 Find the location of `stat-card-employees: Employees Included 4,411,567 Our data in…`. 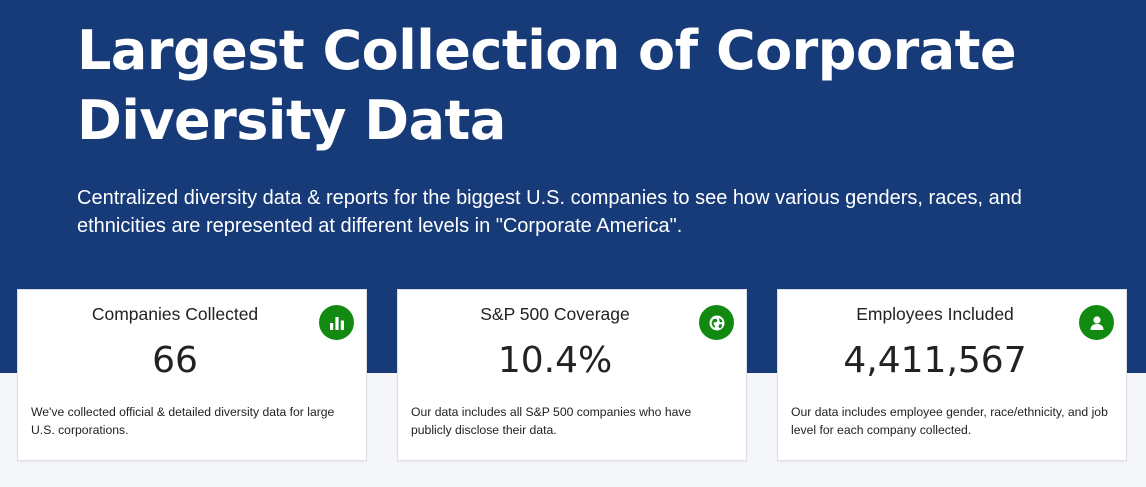

stat-card-employees: Employees Included 4,411,567 Our data in… is located at coordinates (952, 375).